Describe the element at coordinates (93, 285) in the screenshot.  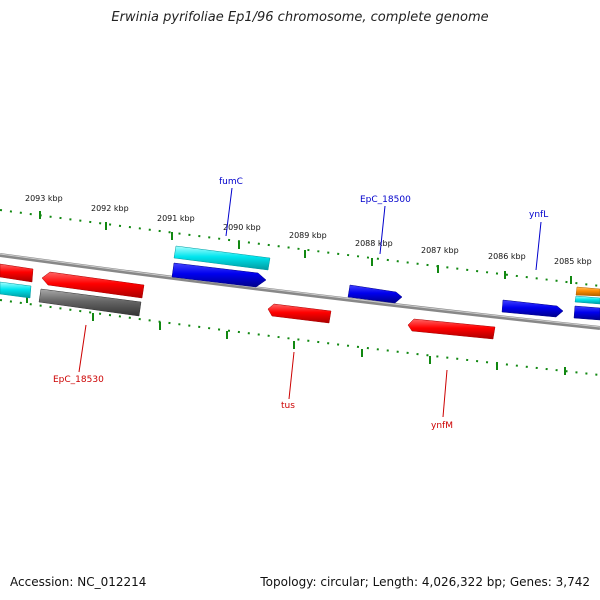
I see `gene-red-left-mid` at that location.